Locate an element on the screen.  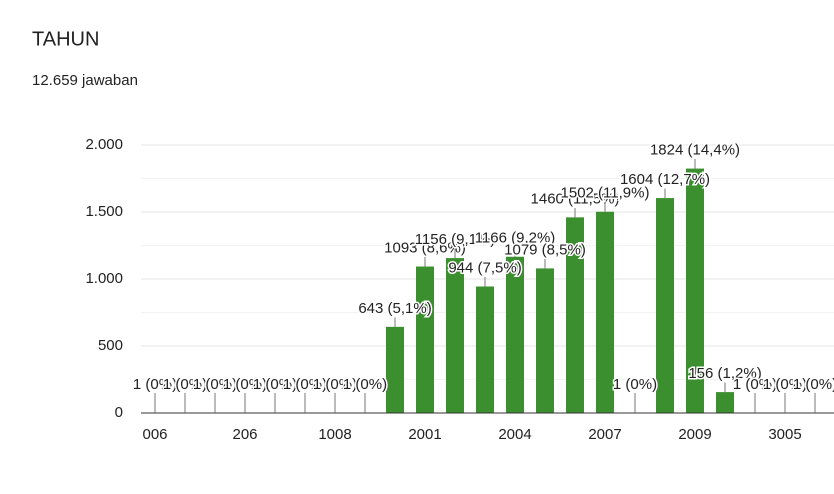
x-tick-label: 2007 is located at coordinates (604, 434).